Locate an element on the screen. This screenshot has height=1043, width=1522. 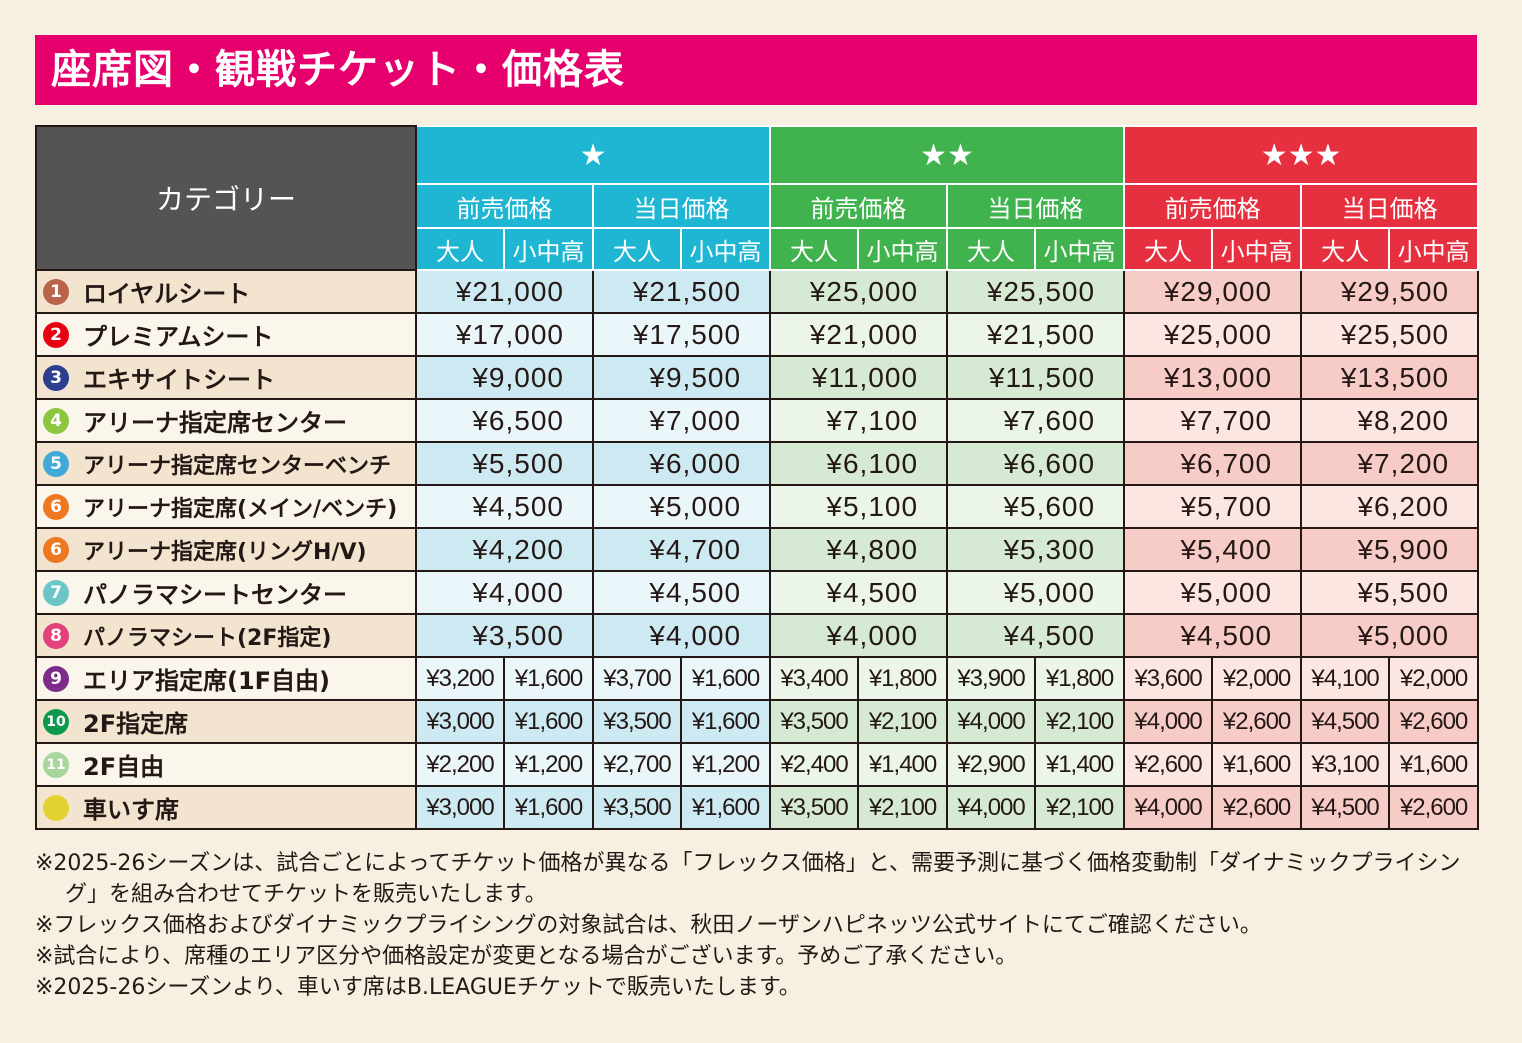
price-cell: ¥4,800 is located at coordinates (859, 549).